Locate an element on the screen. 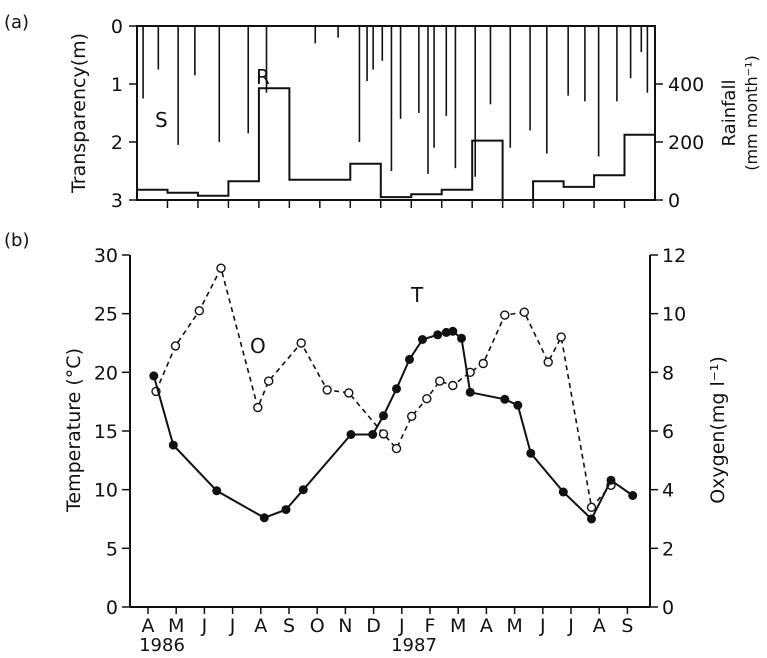  panel-b-y2-tick-label: 8 is located at coordinates (668, 373).